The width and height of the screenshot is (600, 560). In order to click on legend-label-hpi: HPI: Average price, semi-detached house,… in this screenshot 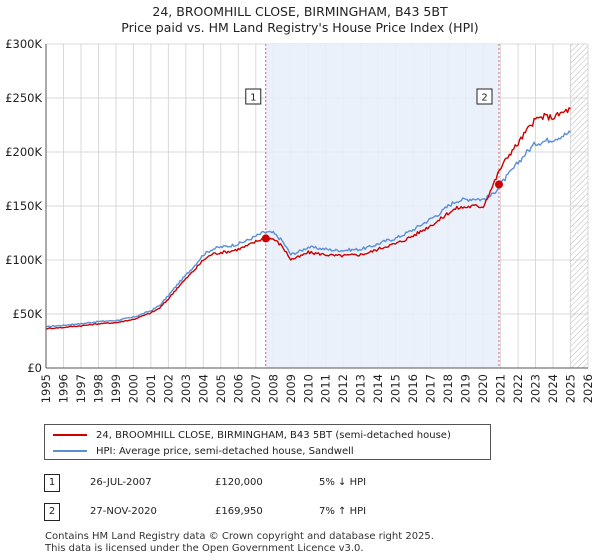, I will do `click(225, 451)`.